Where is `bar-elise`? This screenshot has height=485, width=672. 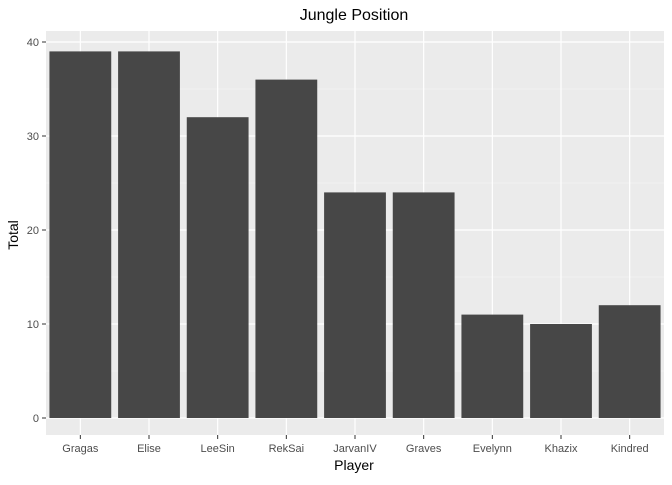 bar-elise is located at coordinates (149, 235).